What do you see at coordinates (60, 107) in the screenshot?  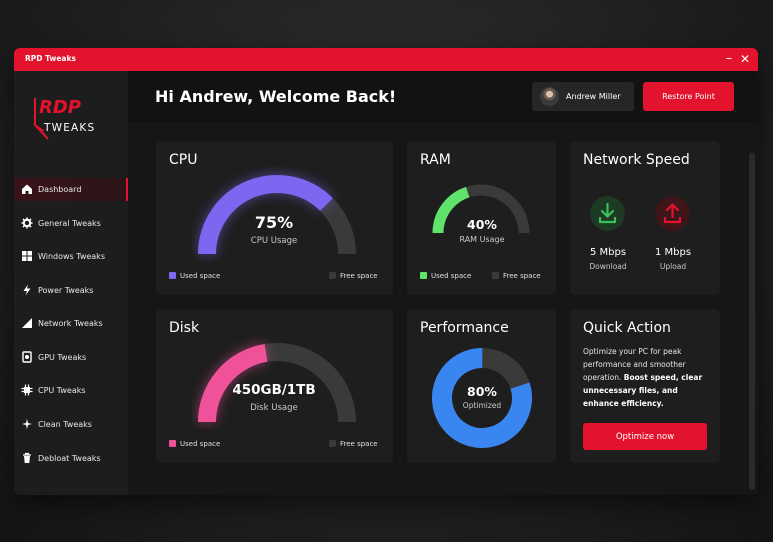 I see `svg-text: RDP` at bounding box center [60, 107].